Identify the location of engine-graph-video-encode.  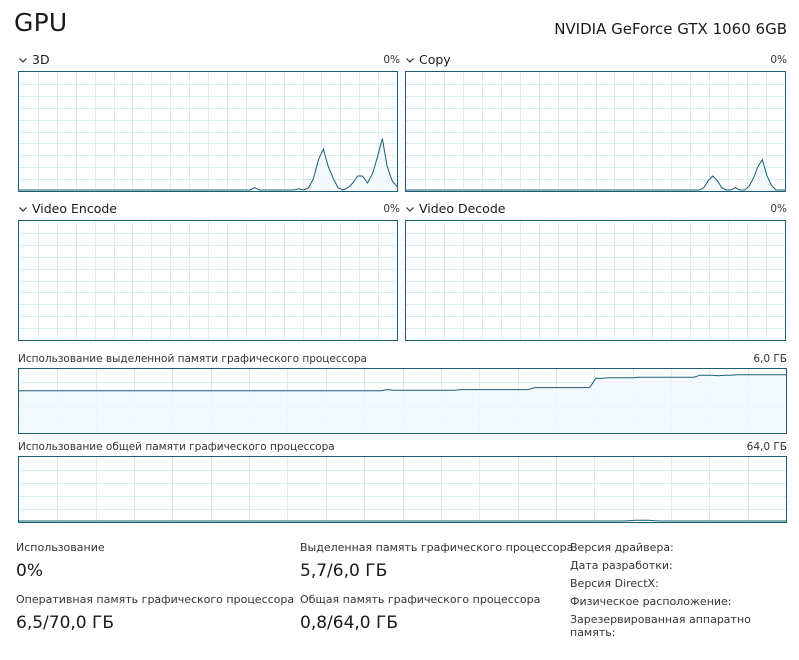
(208, 280).